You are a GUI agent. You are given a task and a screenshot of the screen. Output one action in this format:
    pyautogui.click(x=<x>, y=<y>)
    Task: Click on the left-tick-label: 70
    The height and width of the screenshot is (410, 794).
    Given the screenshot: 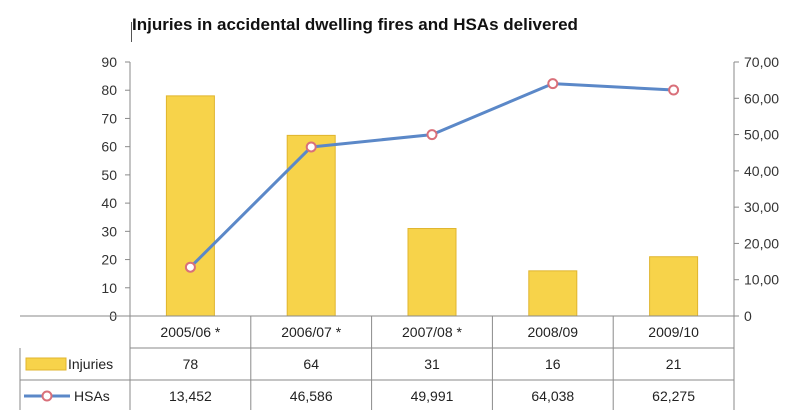 What is the action you would take?
    pyautogui.click(x=109, y=118)
    